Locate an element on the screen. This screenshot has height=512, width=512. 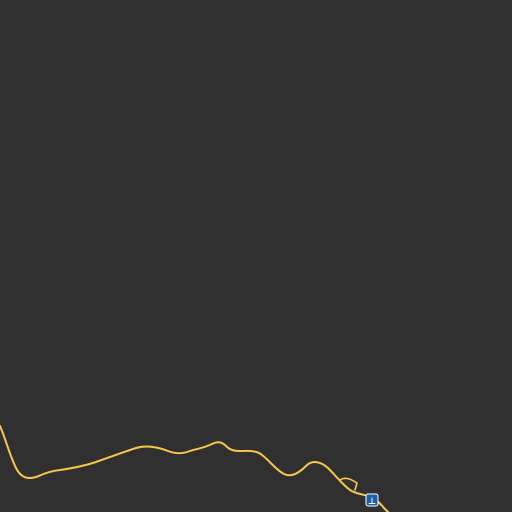
road is located at coordinates (194, 468).